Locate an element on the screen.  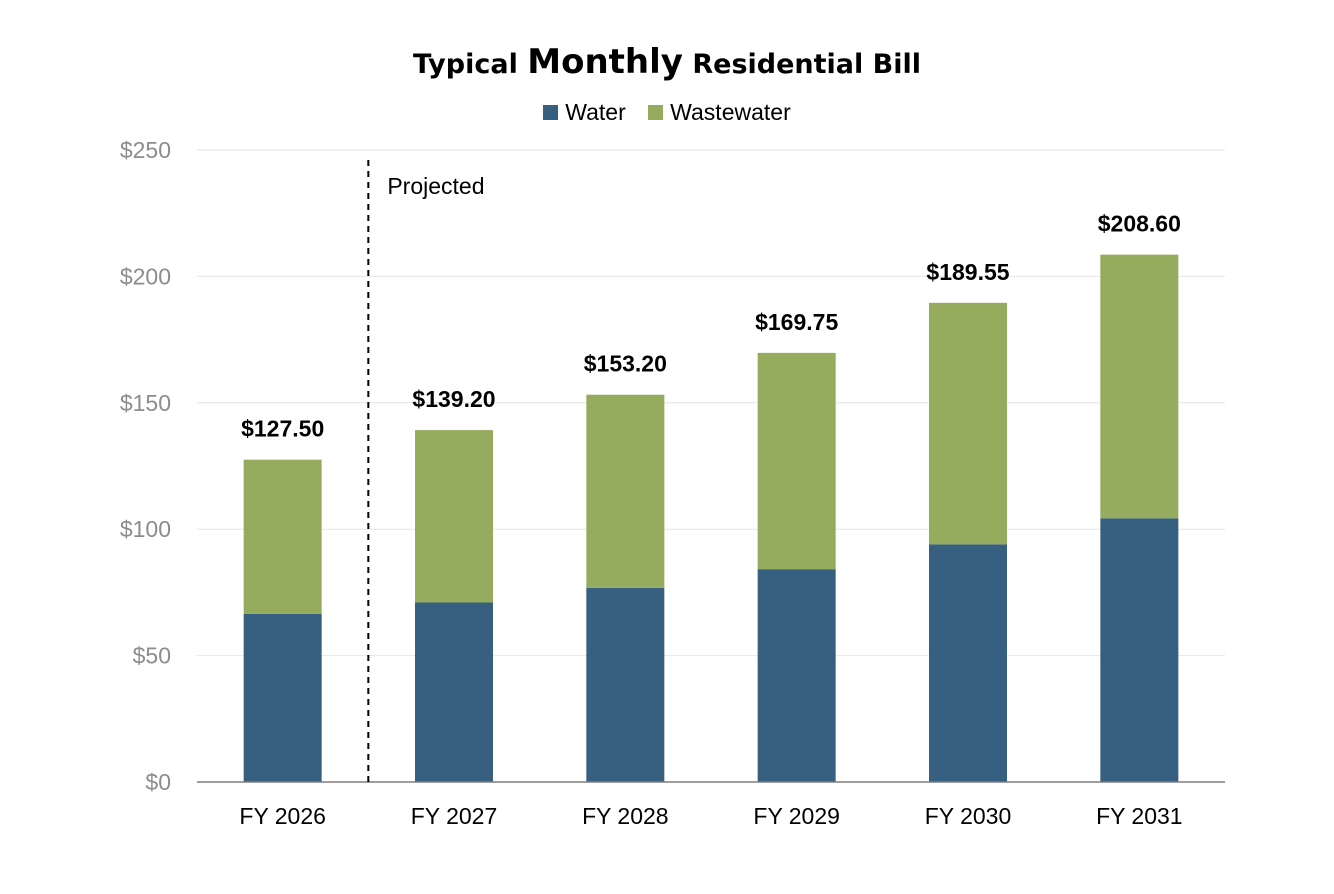
total-label: $189.55 is located at coordinates (967, 272).